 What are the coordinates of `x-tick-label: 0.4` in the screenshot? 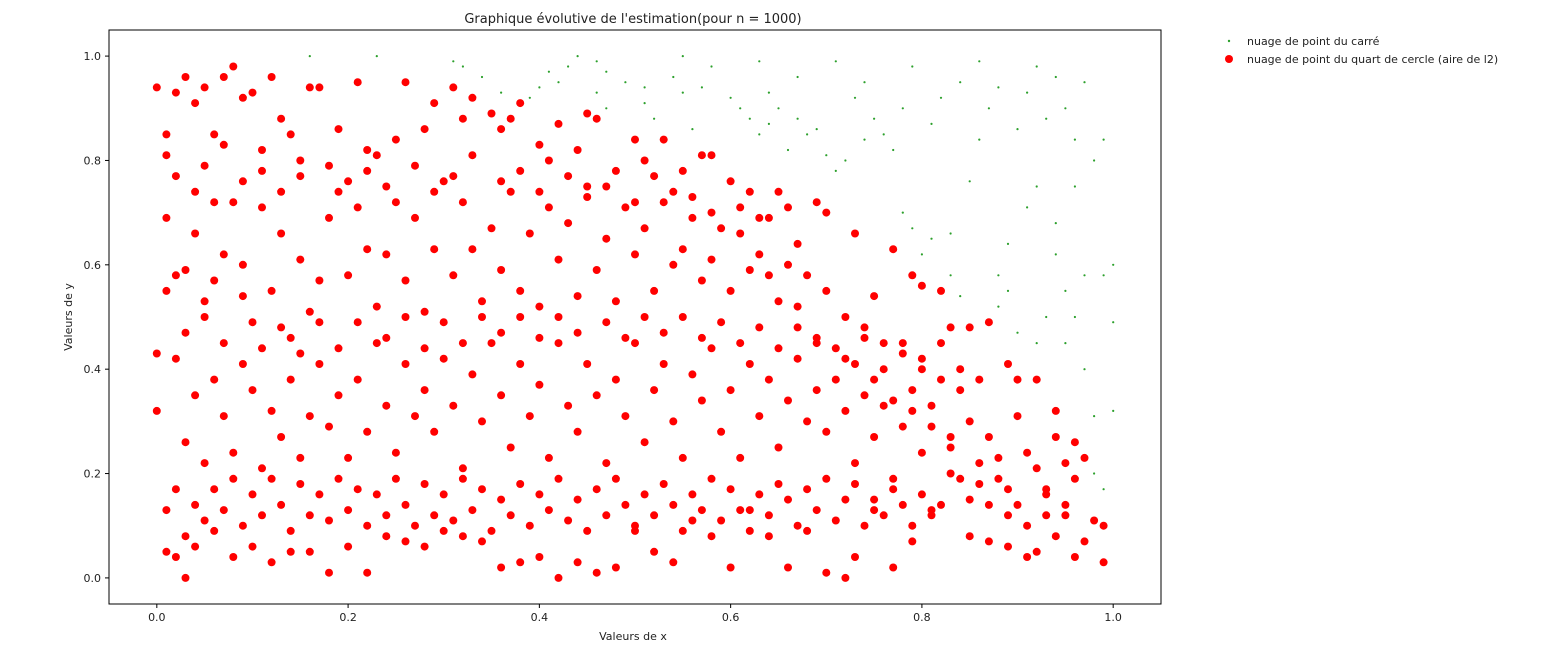 It's located at (540, 617).